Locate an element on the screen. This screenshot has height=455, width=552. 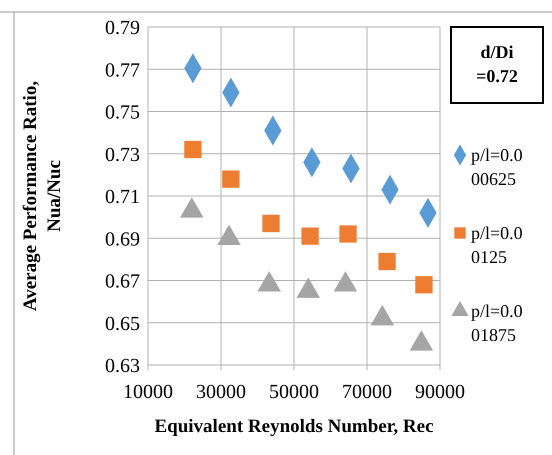
y-tick-label: 0.67 is located at coordinates (122, 281).